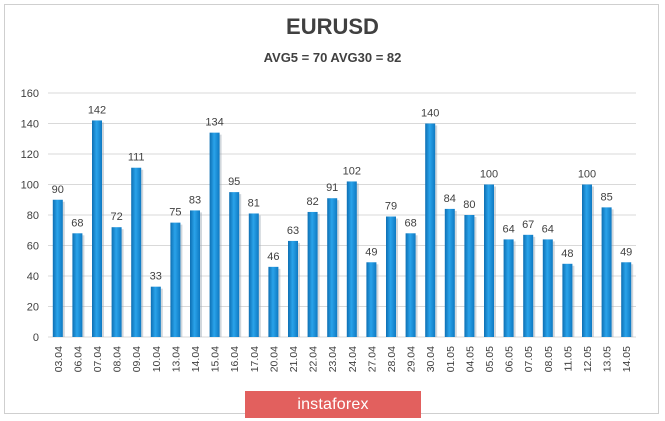  I want to click on bar-11.05, so click(567, 300).